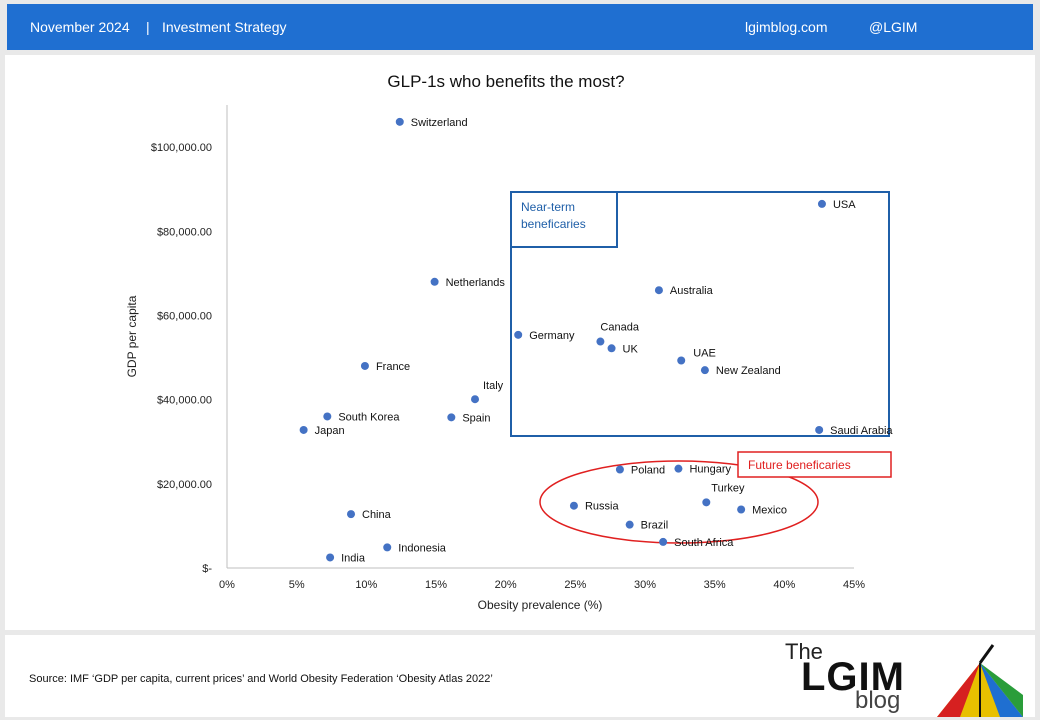 This screenshot has height=720, width=1040. Describe the element at coordinates (710, 470) in the screenshot. I see `data-point-label: Hungary` at that location.